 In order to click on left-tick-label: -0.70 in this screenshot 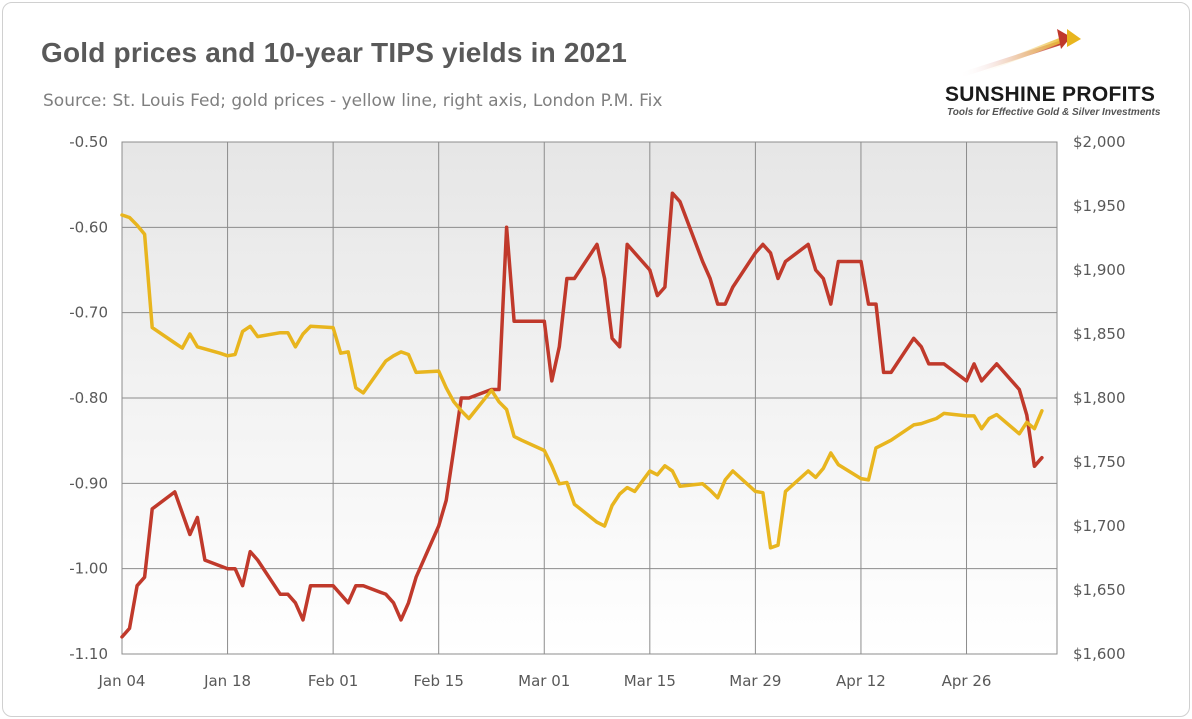, I will do `click(88, 313)`.